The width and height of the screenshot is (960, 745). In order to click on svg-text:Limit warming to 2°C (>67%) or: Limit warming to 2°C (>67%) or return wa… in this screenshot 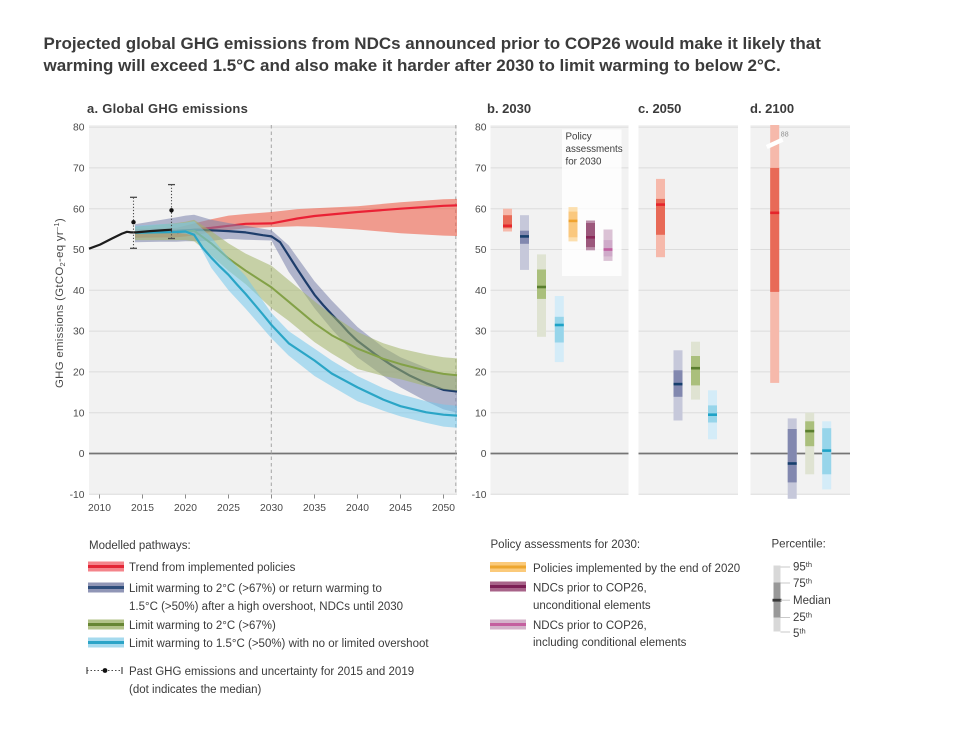, I will do `click(255, 589)`.